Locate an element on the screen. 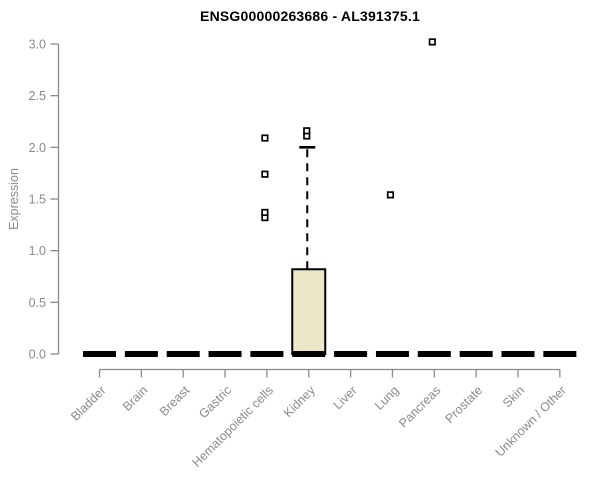  boxplot-prostate is located at coordinates (476, 354).